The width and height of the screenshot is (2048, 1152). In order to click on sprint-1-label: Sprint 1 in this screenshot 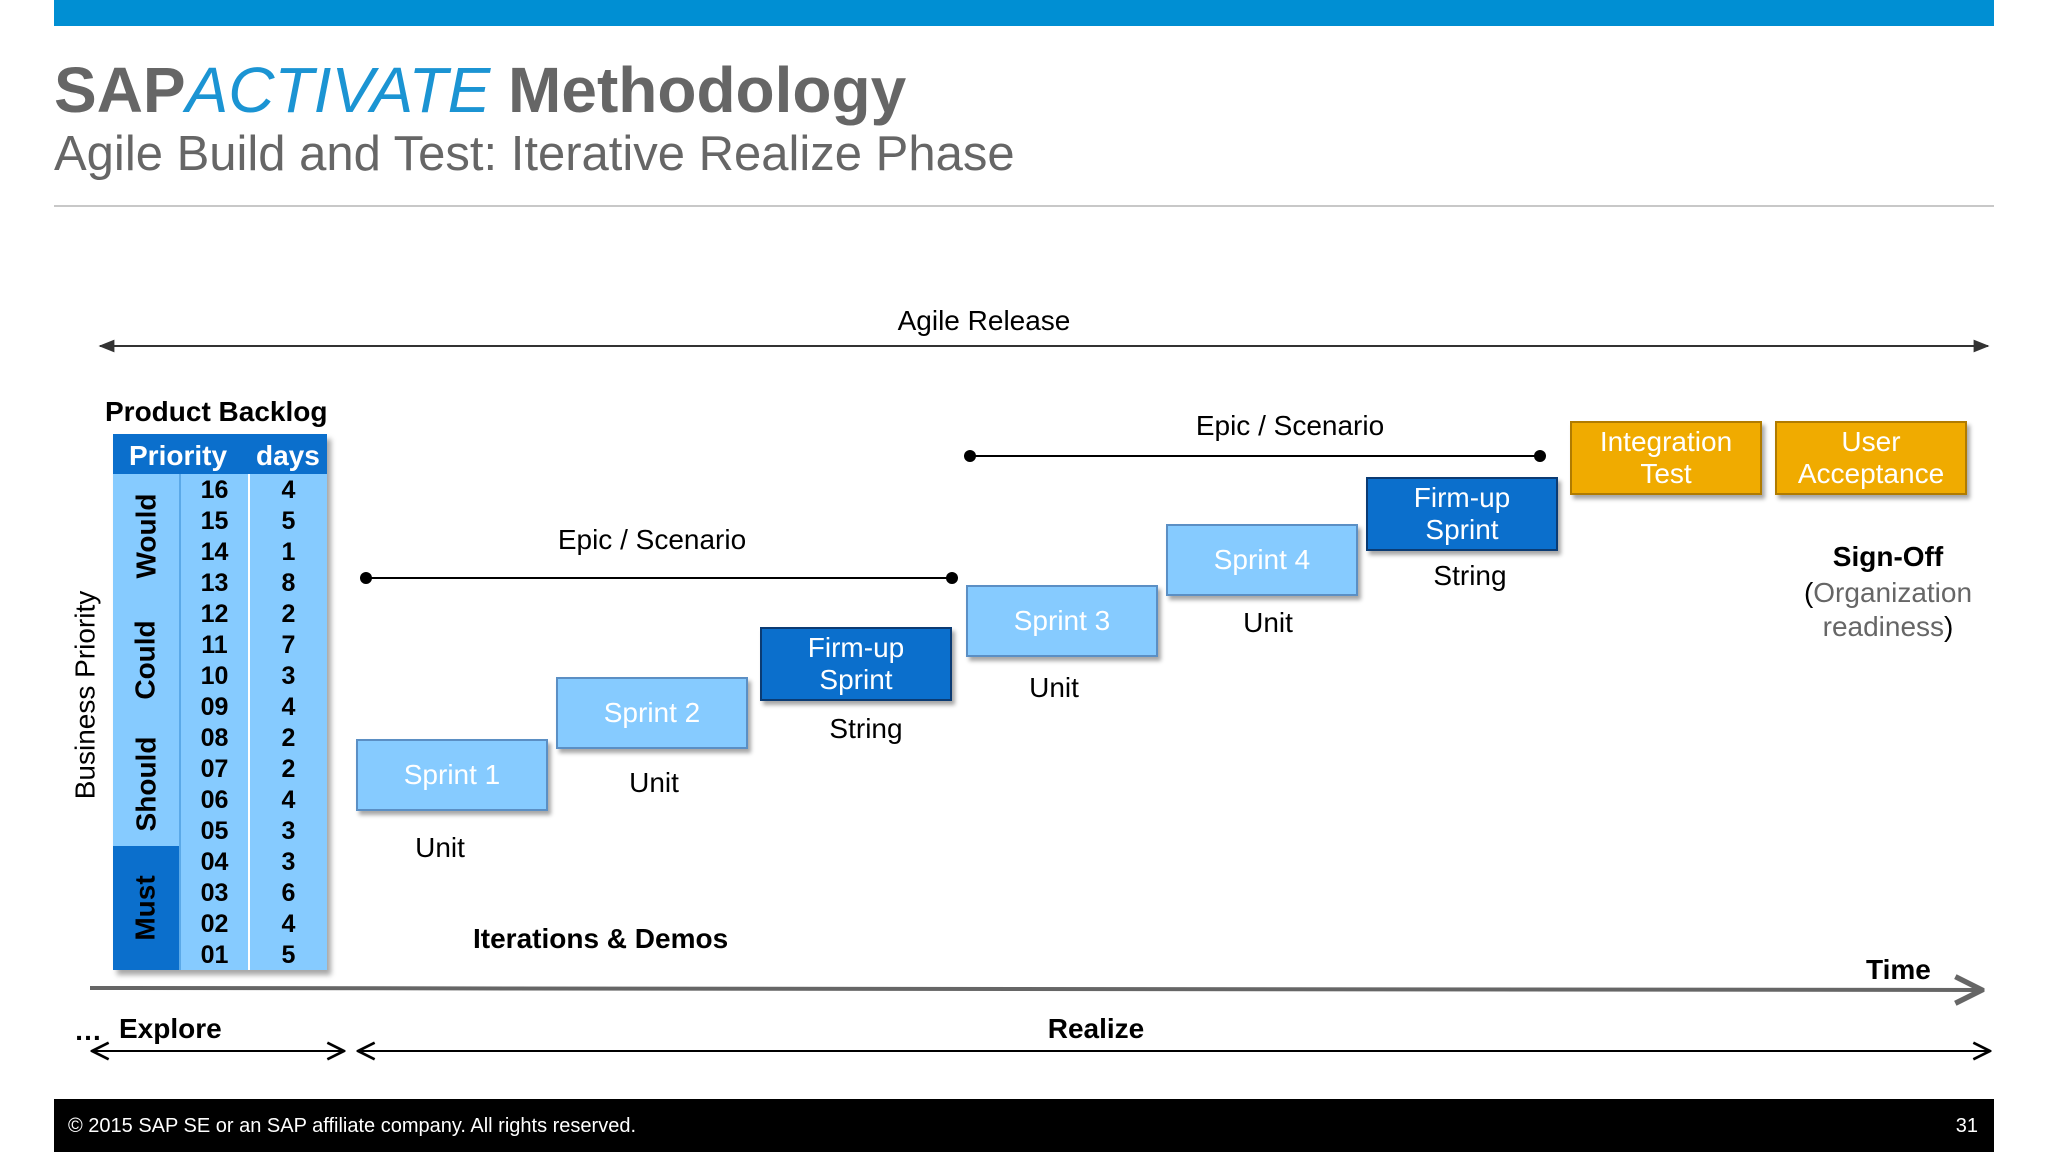, I will do `click(452, 774)`.